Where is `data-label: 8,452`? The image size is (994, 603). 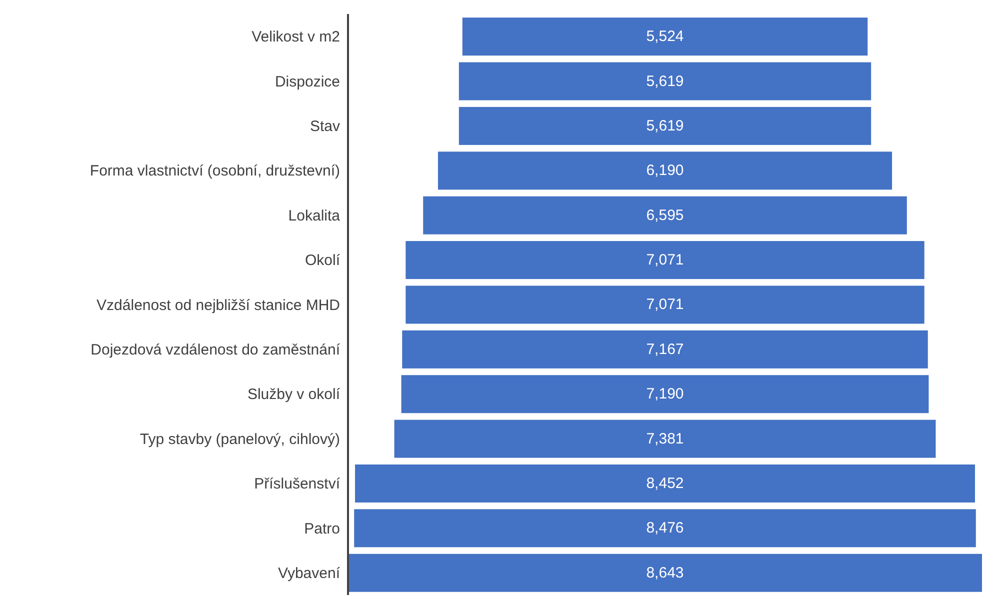
data-label: 8,452 is located at coordinates (665, 483).